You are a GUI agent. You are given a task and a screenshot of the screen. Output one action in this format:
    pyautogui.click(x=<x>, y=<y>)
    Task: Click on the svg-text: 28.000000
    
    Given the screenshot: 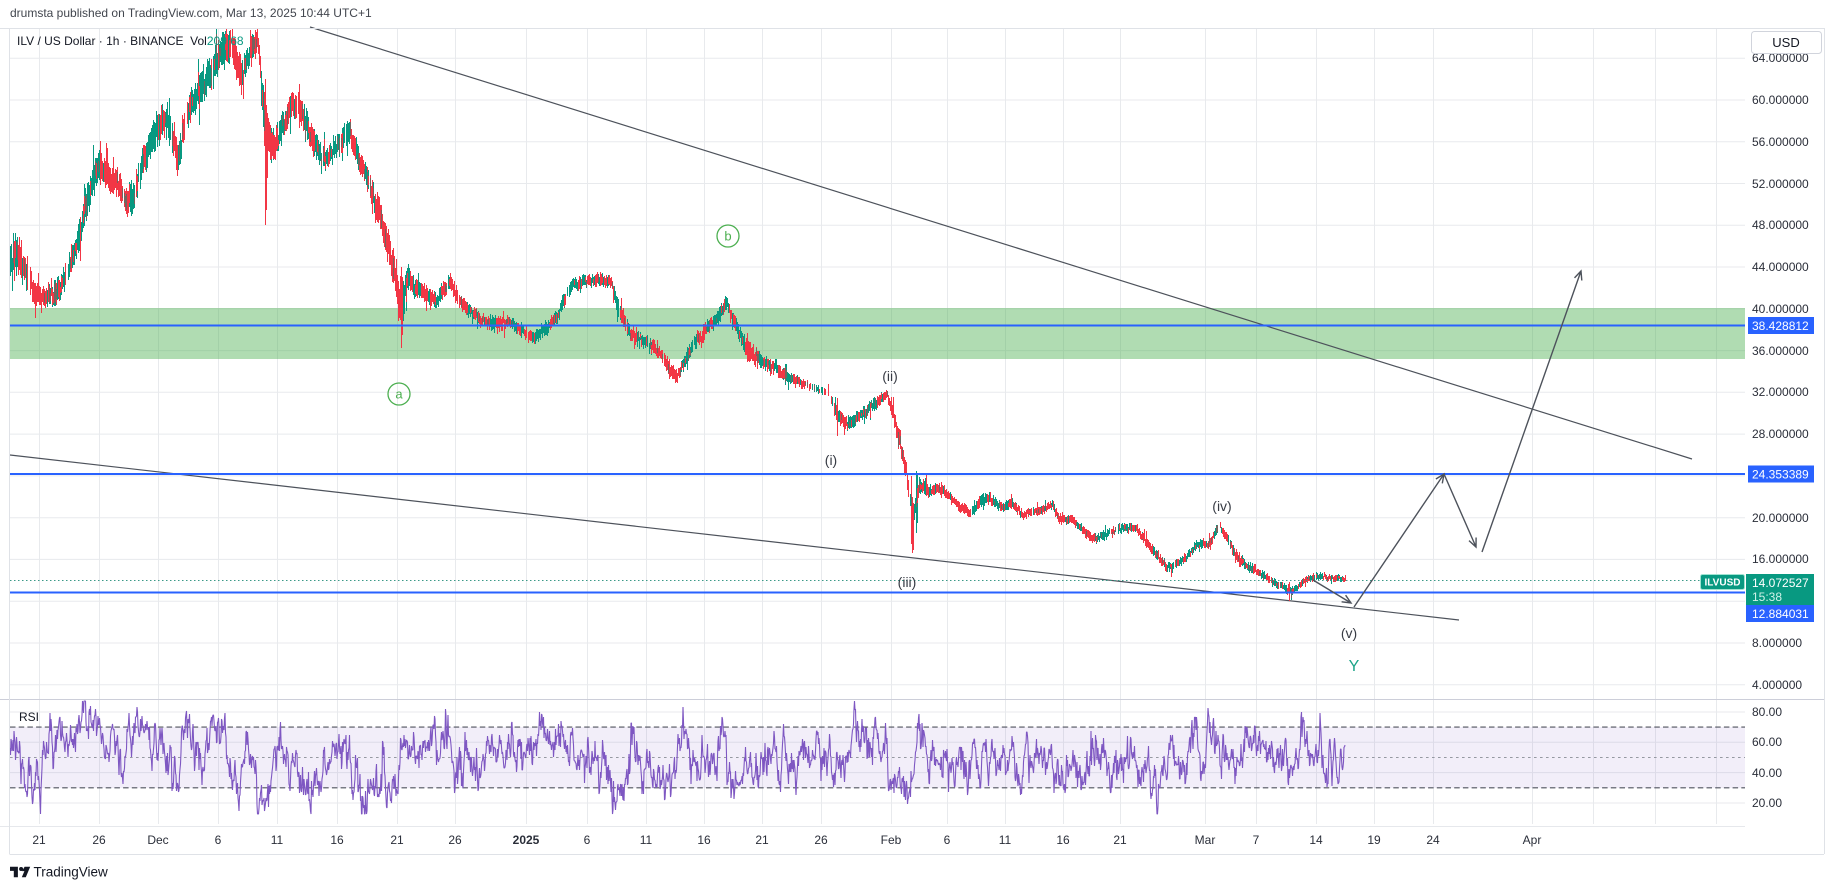 What is the action you would take?
    pyautogui.click(x=1780, y=434)
    